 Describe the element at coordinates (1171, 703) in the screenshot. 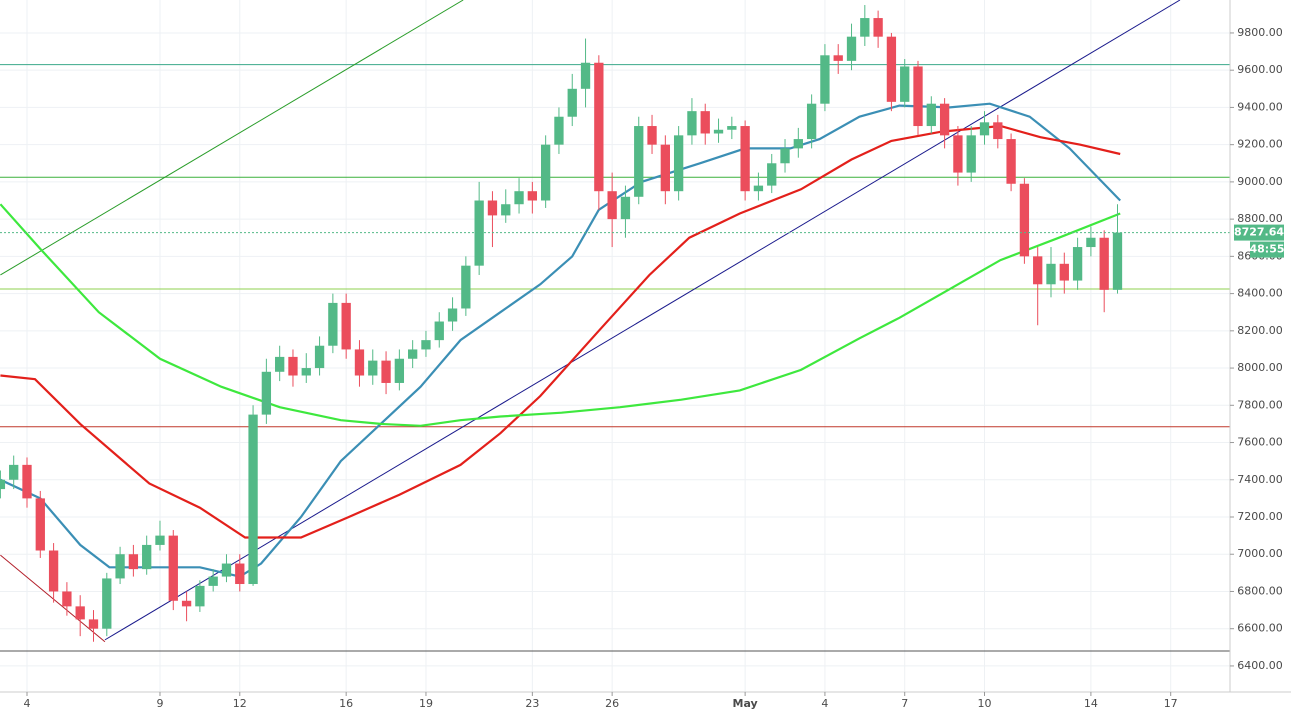

I see `x-tick-label: 17` at that location.